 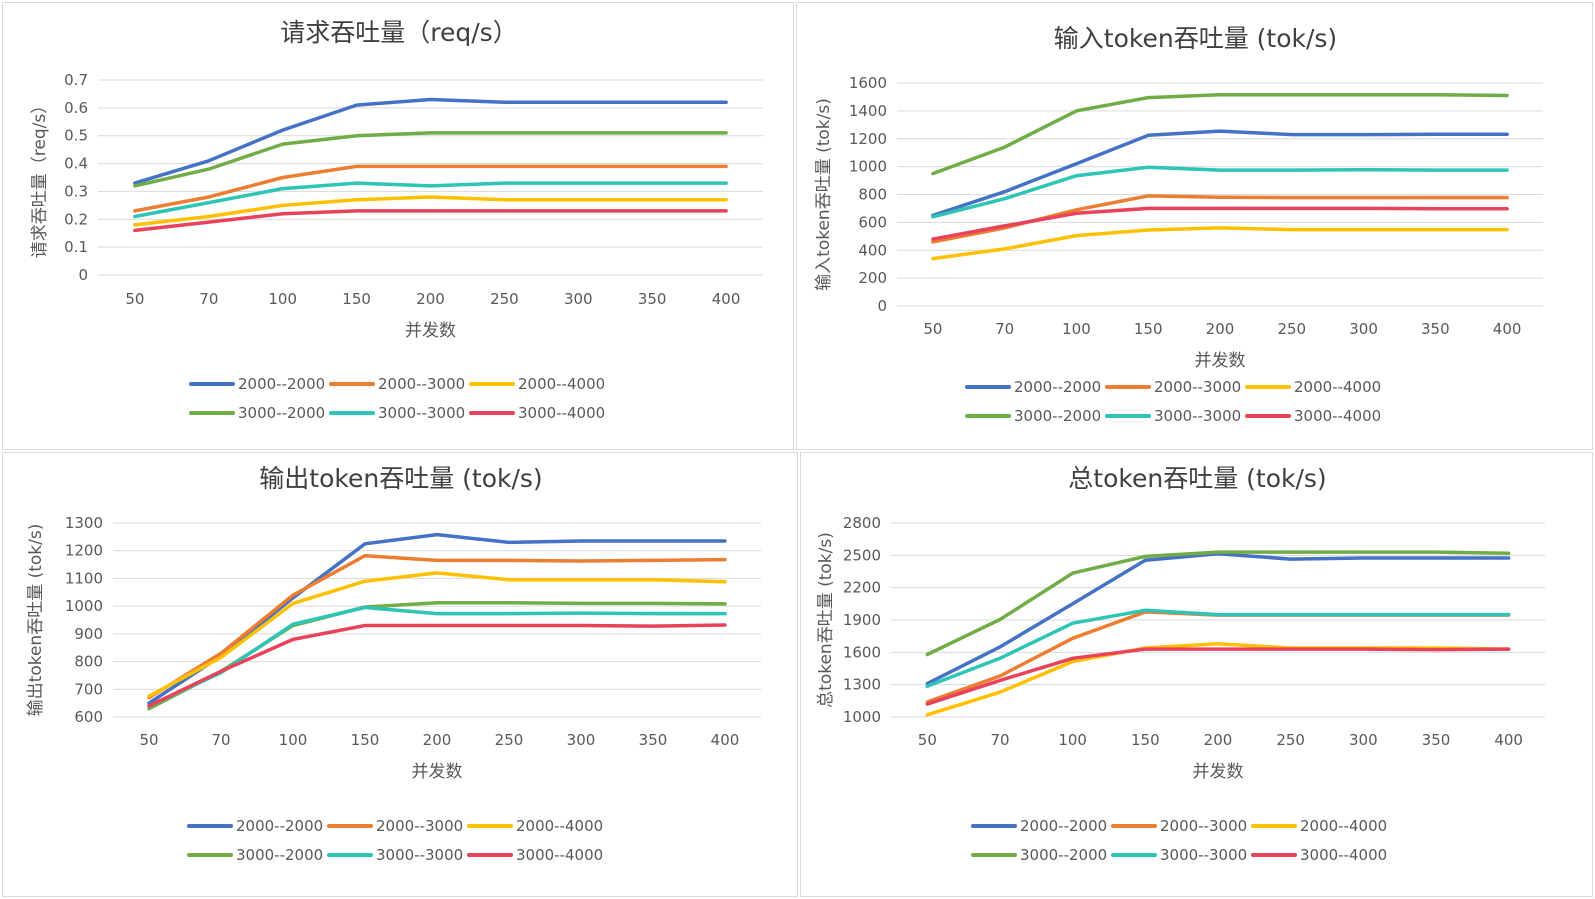 I want to click on y-tick-label: 2500, so click(x=862, y=555).